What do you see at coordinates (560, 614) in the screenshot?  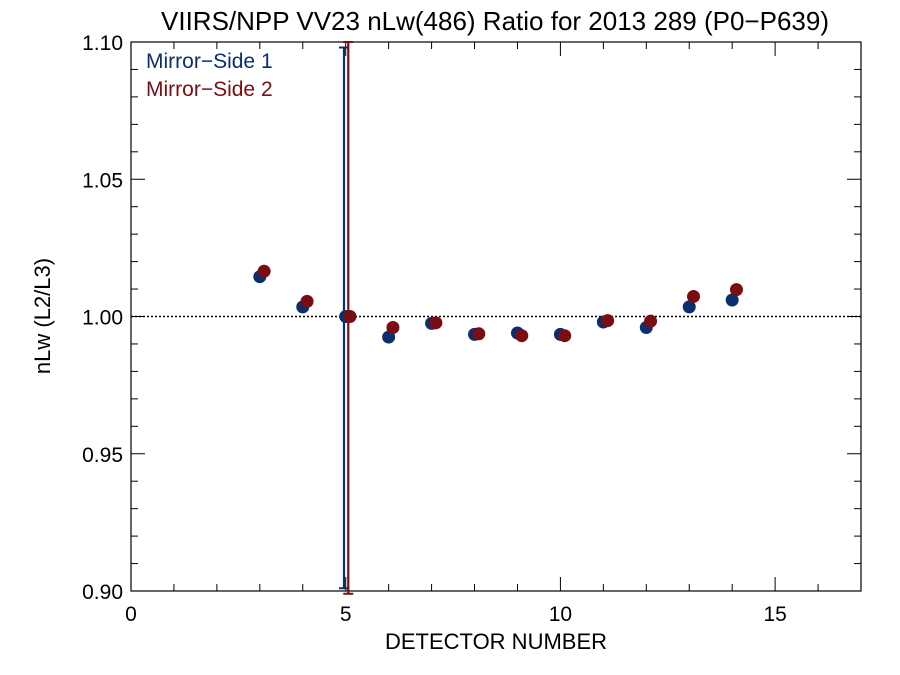 I see `x-tick-label: 10` at bounding box center [560, 614].